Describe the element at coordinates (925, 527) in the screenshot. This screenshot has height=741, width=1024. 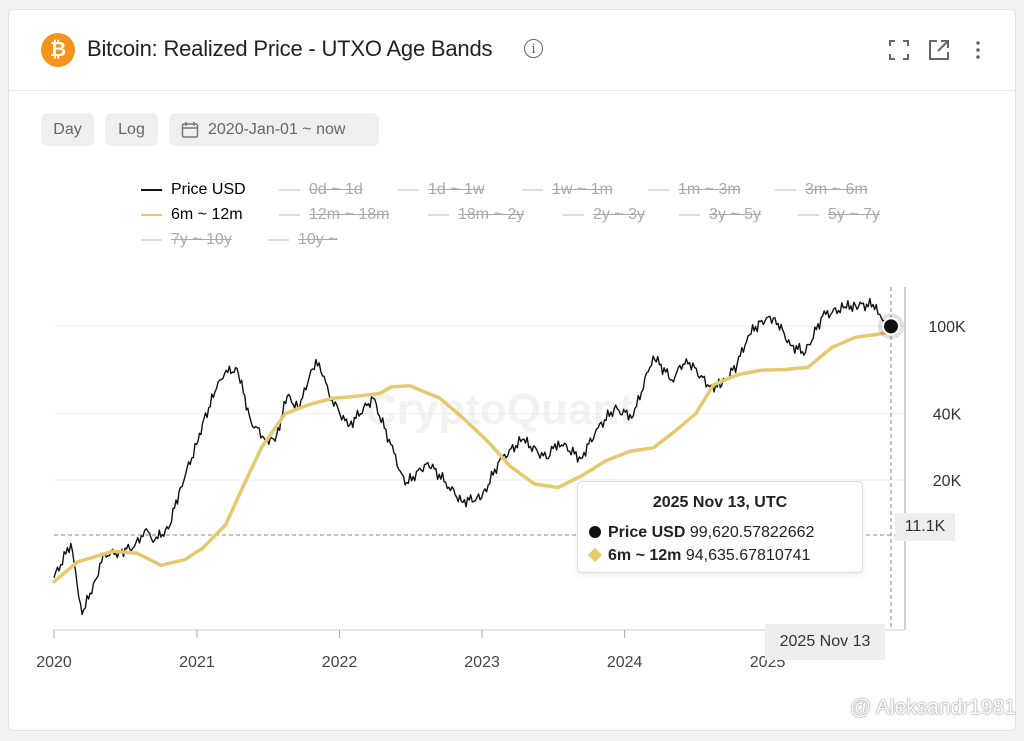
I see `crosshair-y-label: 11.1K` at that location.